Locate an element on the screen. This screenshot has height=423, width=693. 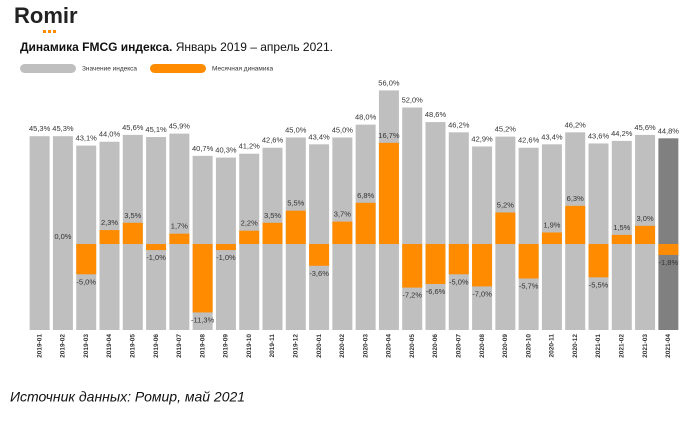
value-label: 45,9% is located at coordinates (180, 126).